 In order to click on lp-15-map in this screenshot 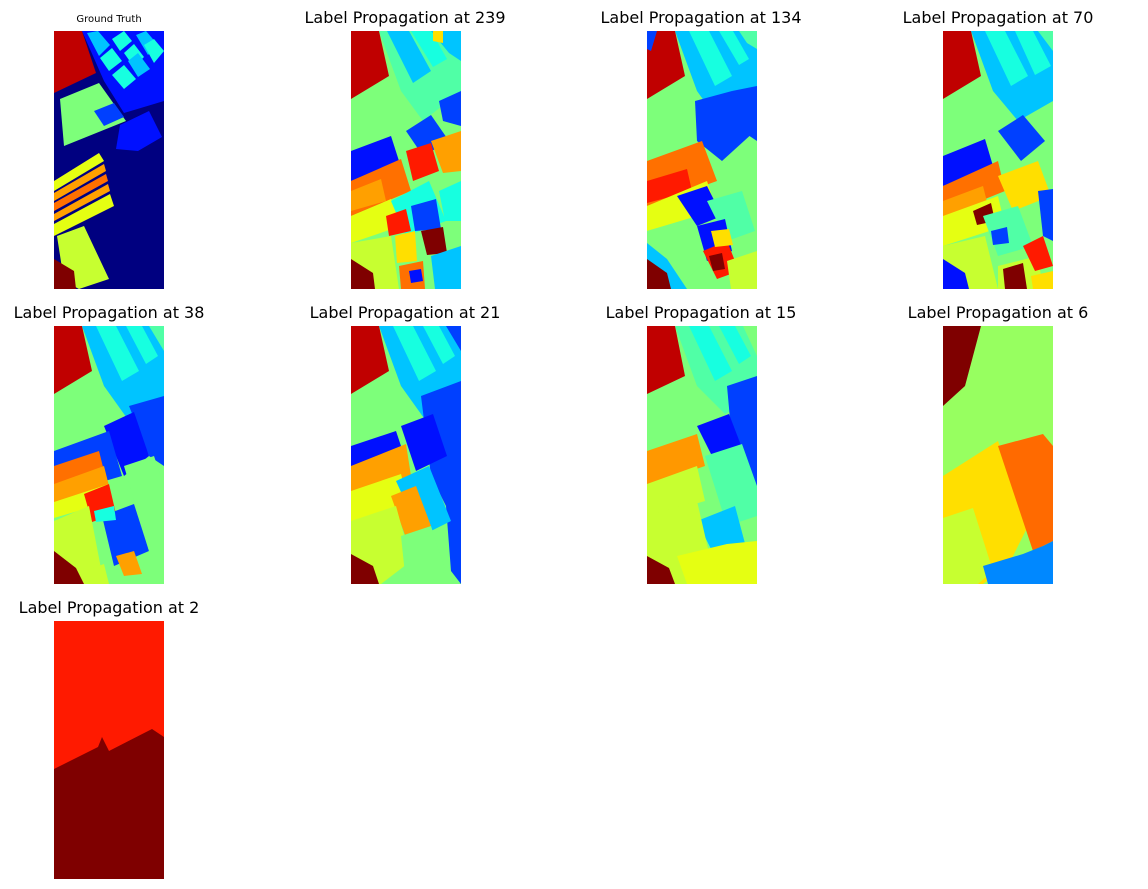, I will do `click(702, 455)`.